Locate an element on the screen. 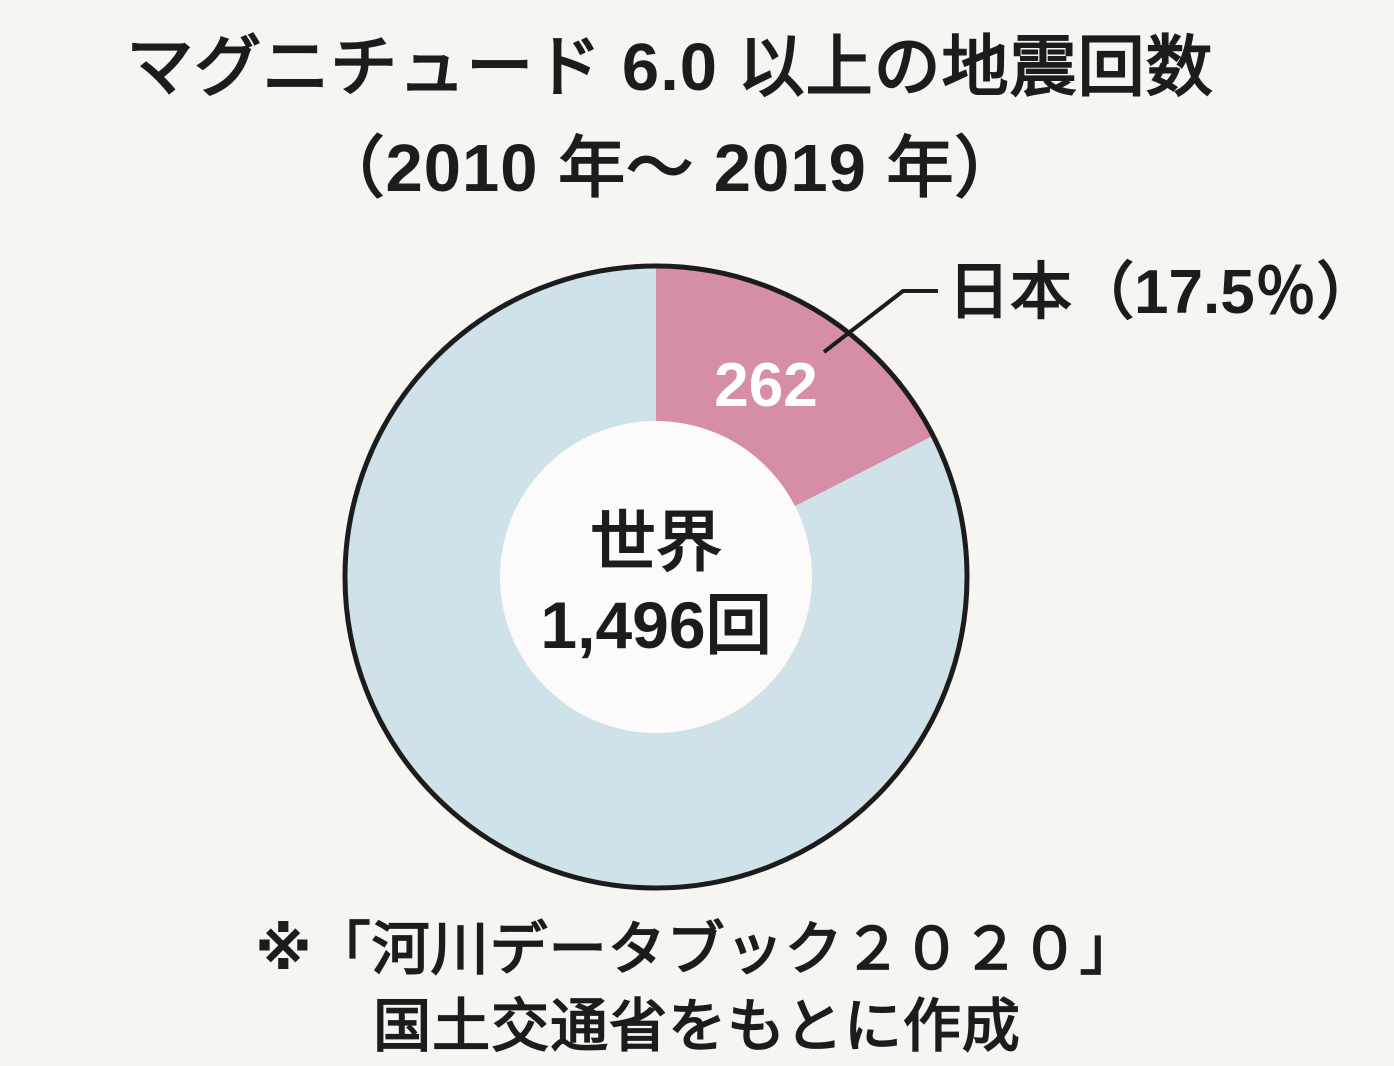  japan-callout-label: 日本（17.5％） is located at coordinates (1163, 292).